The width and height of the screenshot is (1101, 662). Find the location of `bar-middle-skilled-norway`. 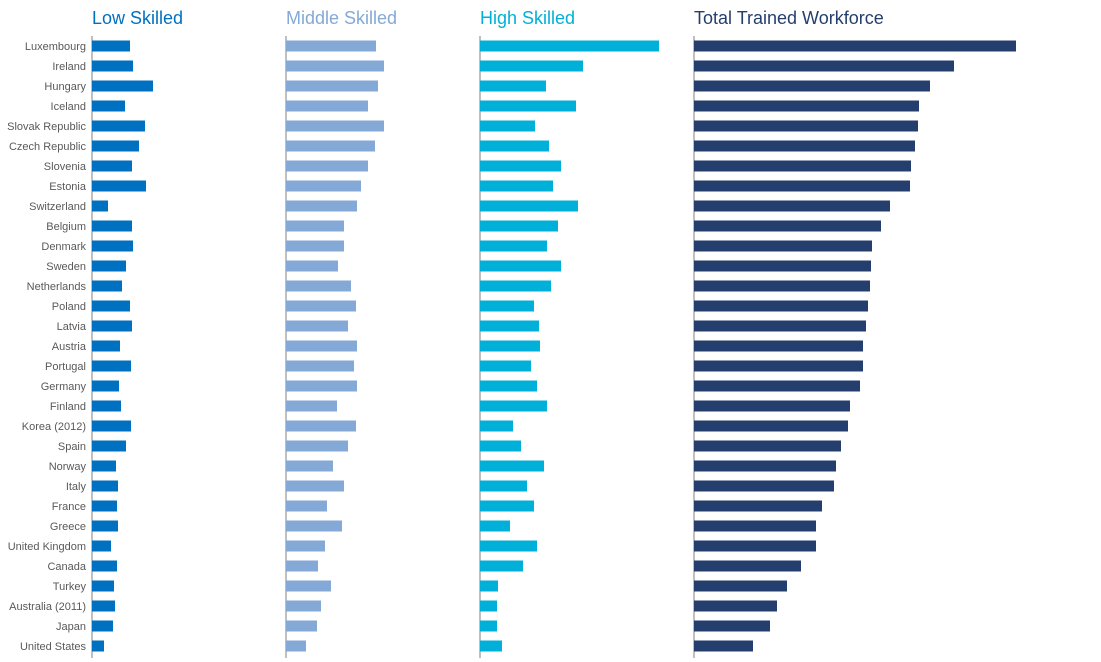

bar-middle-skilled-norway is located at coordinates (309, 466).